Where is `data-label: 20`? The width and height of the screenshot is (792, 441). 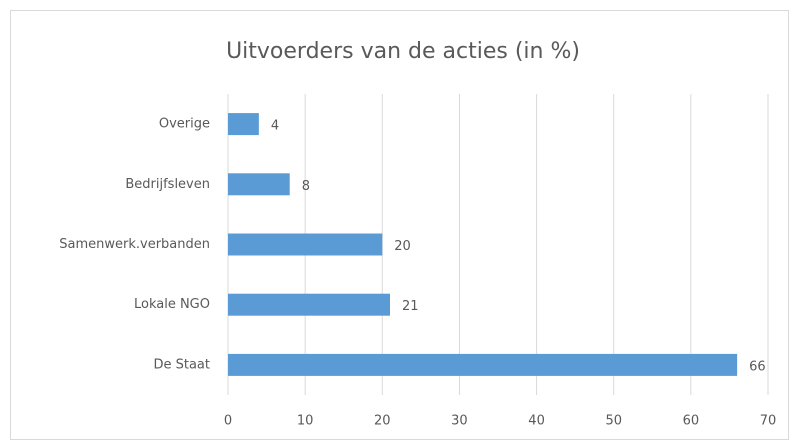 data-label: 20 is located at coordinates (402, 246).